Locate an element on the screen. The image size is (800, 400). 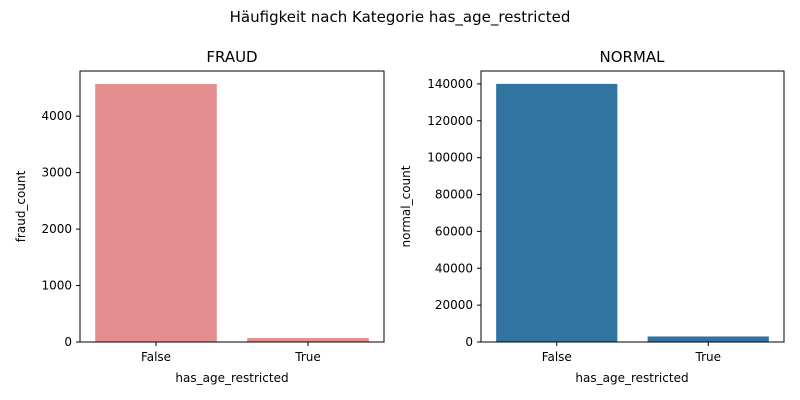
chart-normal-ytick-label: 40000 is located at coordinates (454, 268).